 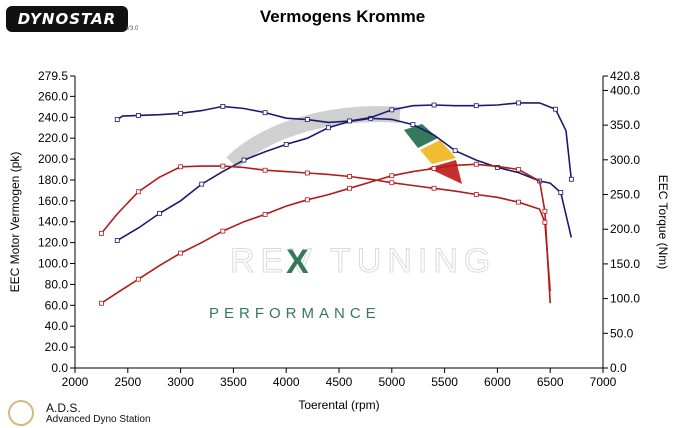 I want to click on y-tick-label-left: 180.0, so click(x=53, y=180).